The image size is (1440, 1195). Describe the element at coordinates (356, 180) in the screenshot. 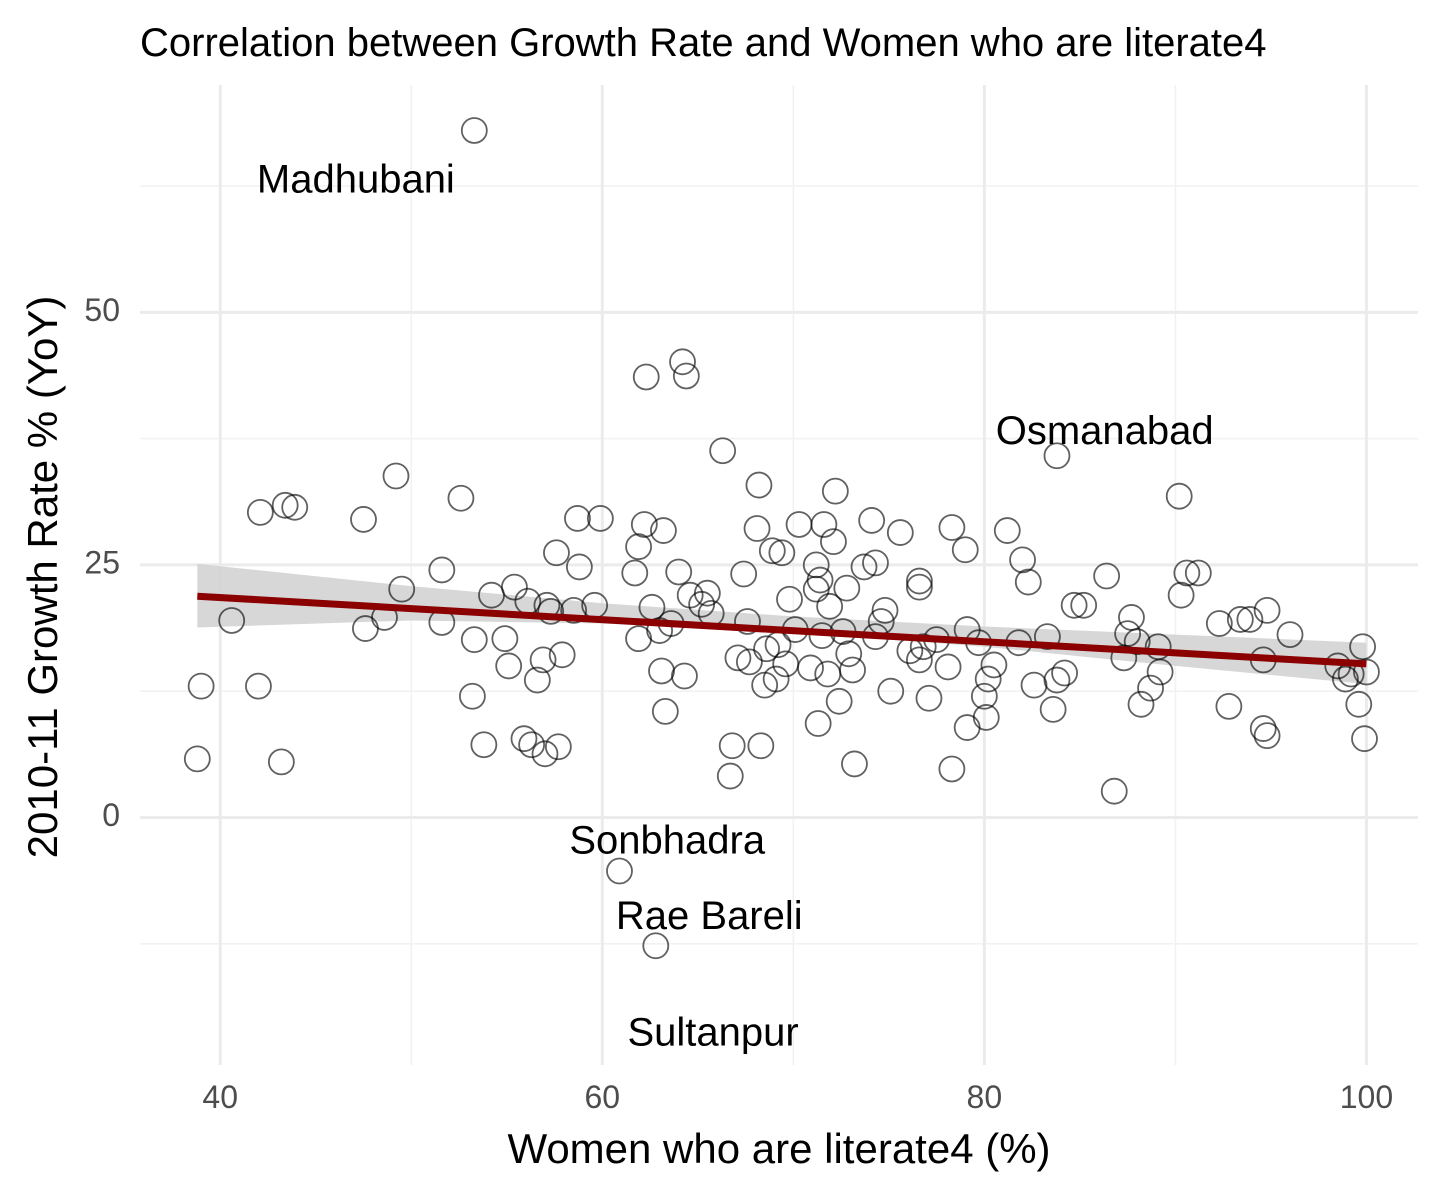

I see `point-annotation: Madhubani` at that location.